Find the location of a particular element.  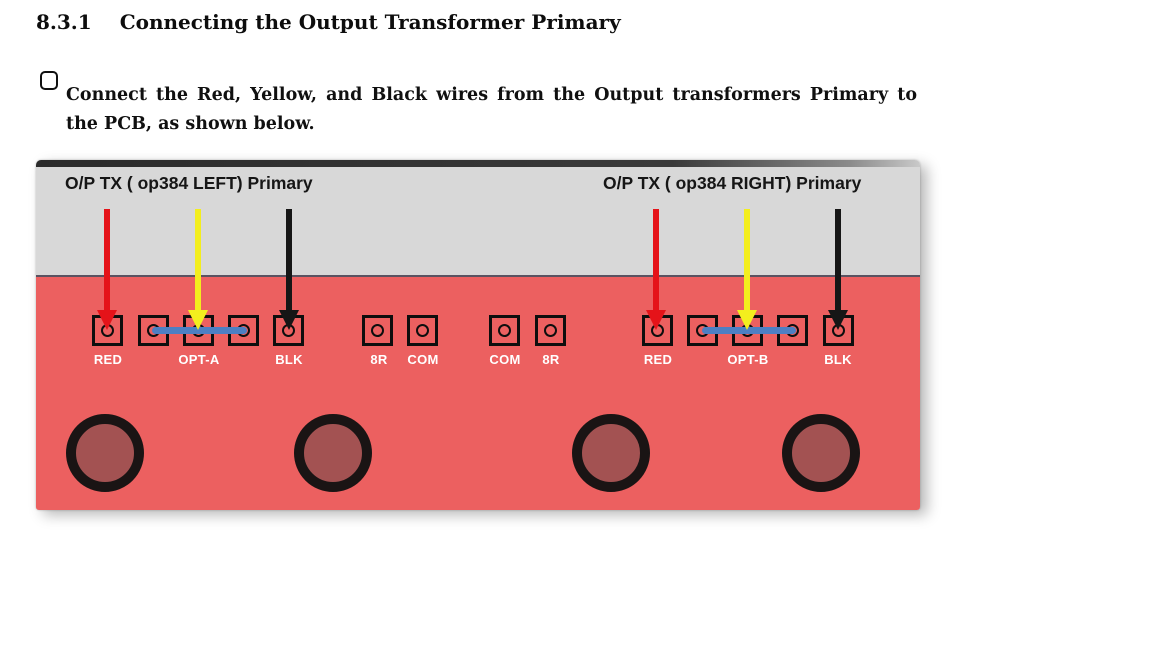

right-transformer-label: O/P TX ( op384 RIGHT) Primary is located at coordinates (732, 183).